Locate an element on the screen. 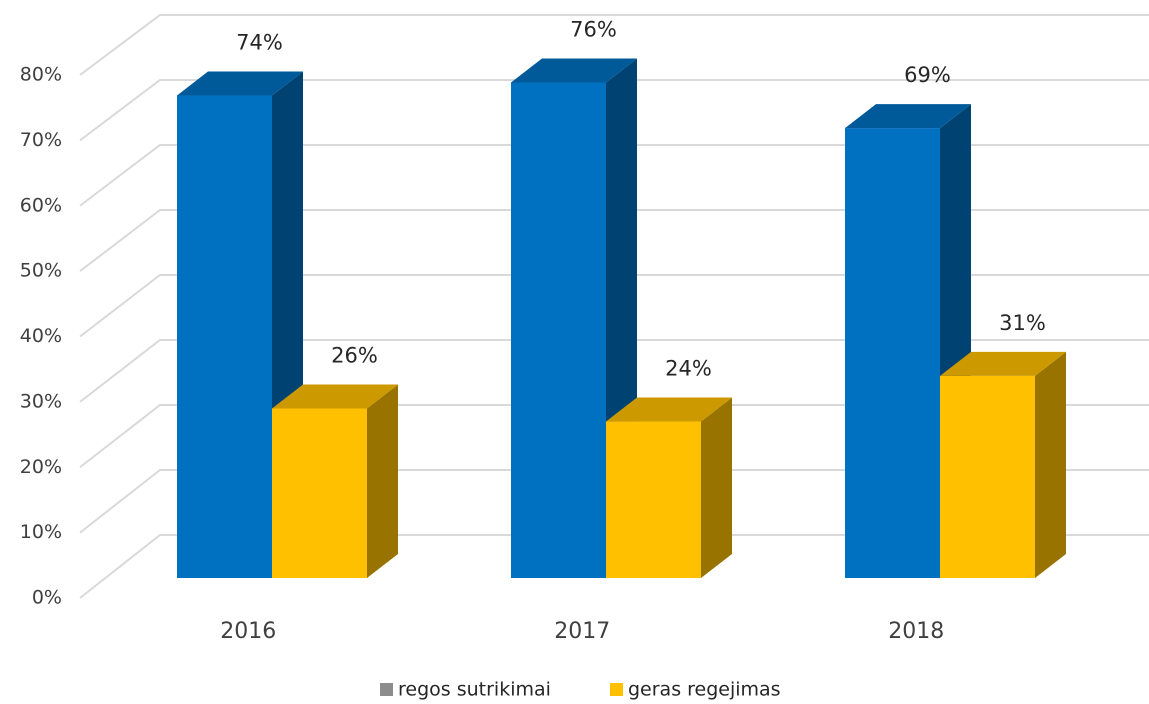 The width and height of the screenshot is (1149, 704). x-tick-label: 2017 is located at coordinates (582, 631).